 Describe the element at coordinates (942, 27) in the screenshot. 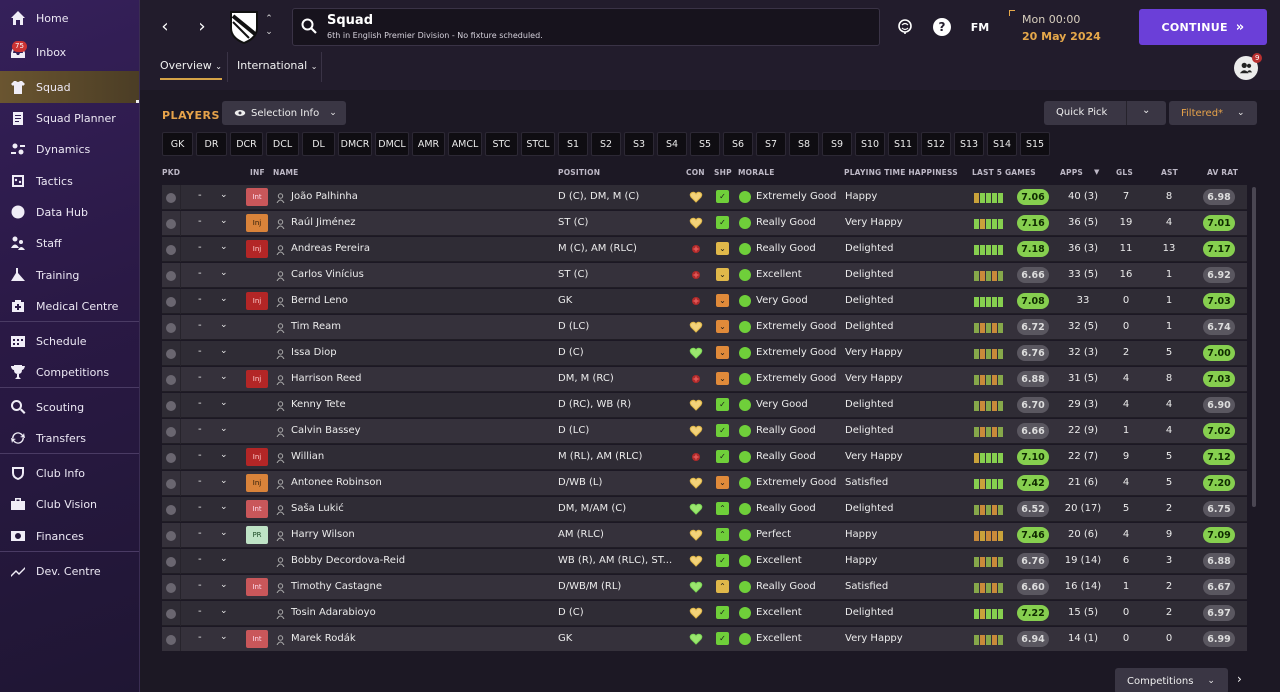

I see `help-icon: ?` at that location.